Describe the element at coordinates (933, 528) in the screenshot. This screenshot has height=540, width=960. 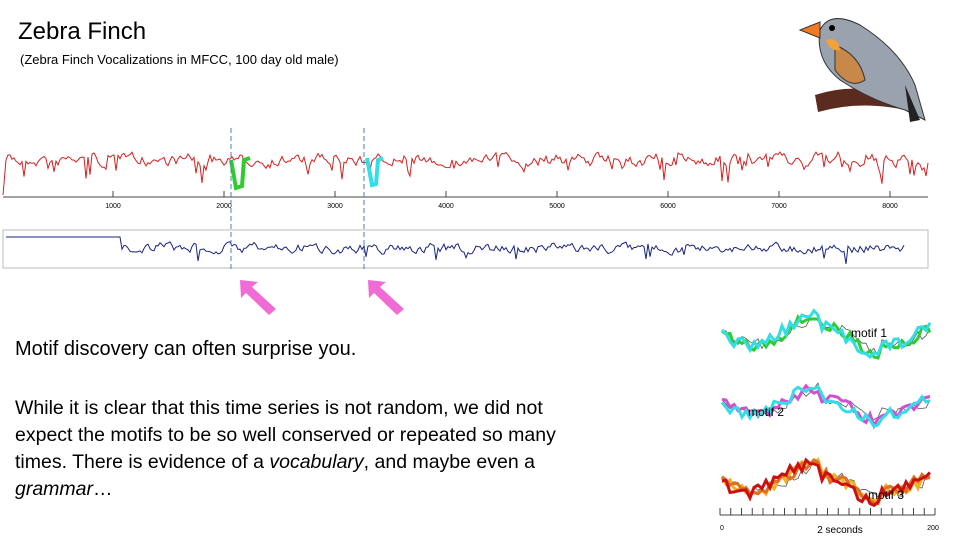
I see `axis-label: 200` at that location.